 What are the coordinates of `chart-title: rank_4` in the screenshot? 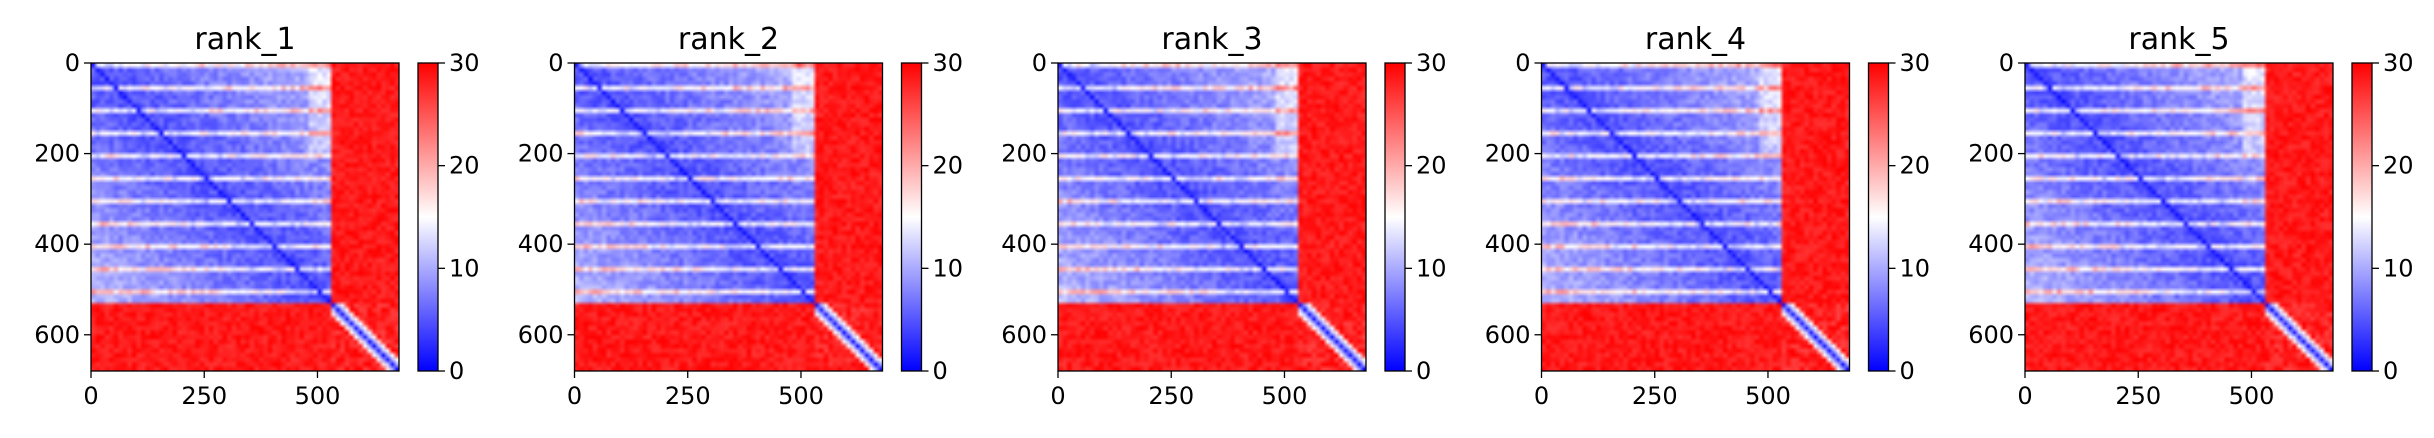 It's located at (1695, 39).